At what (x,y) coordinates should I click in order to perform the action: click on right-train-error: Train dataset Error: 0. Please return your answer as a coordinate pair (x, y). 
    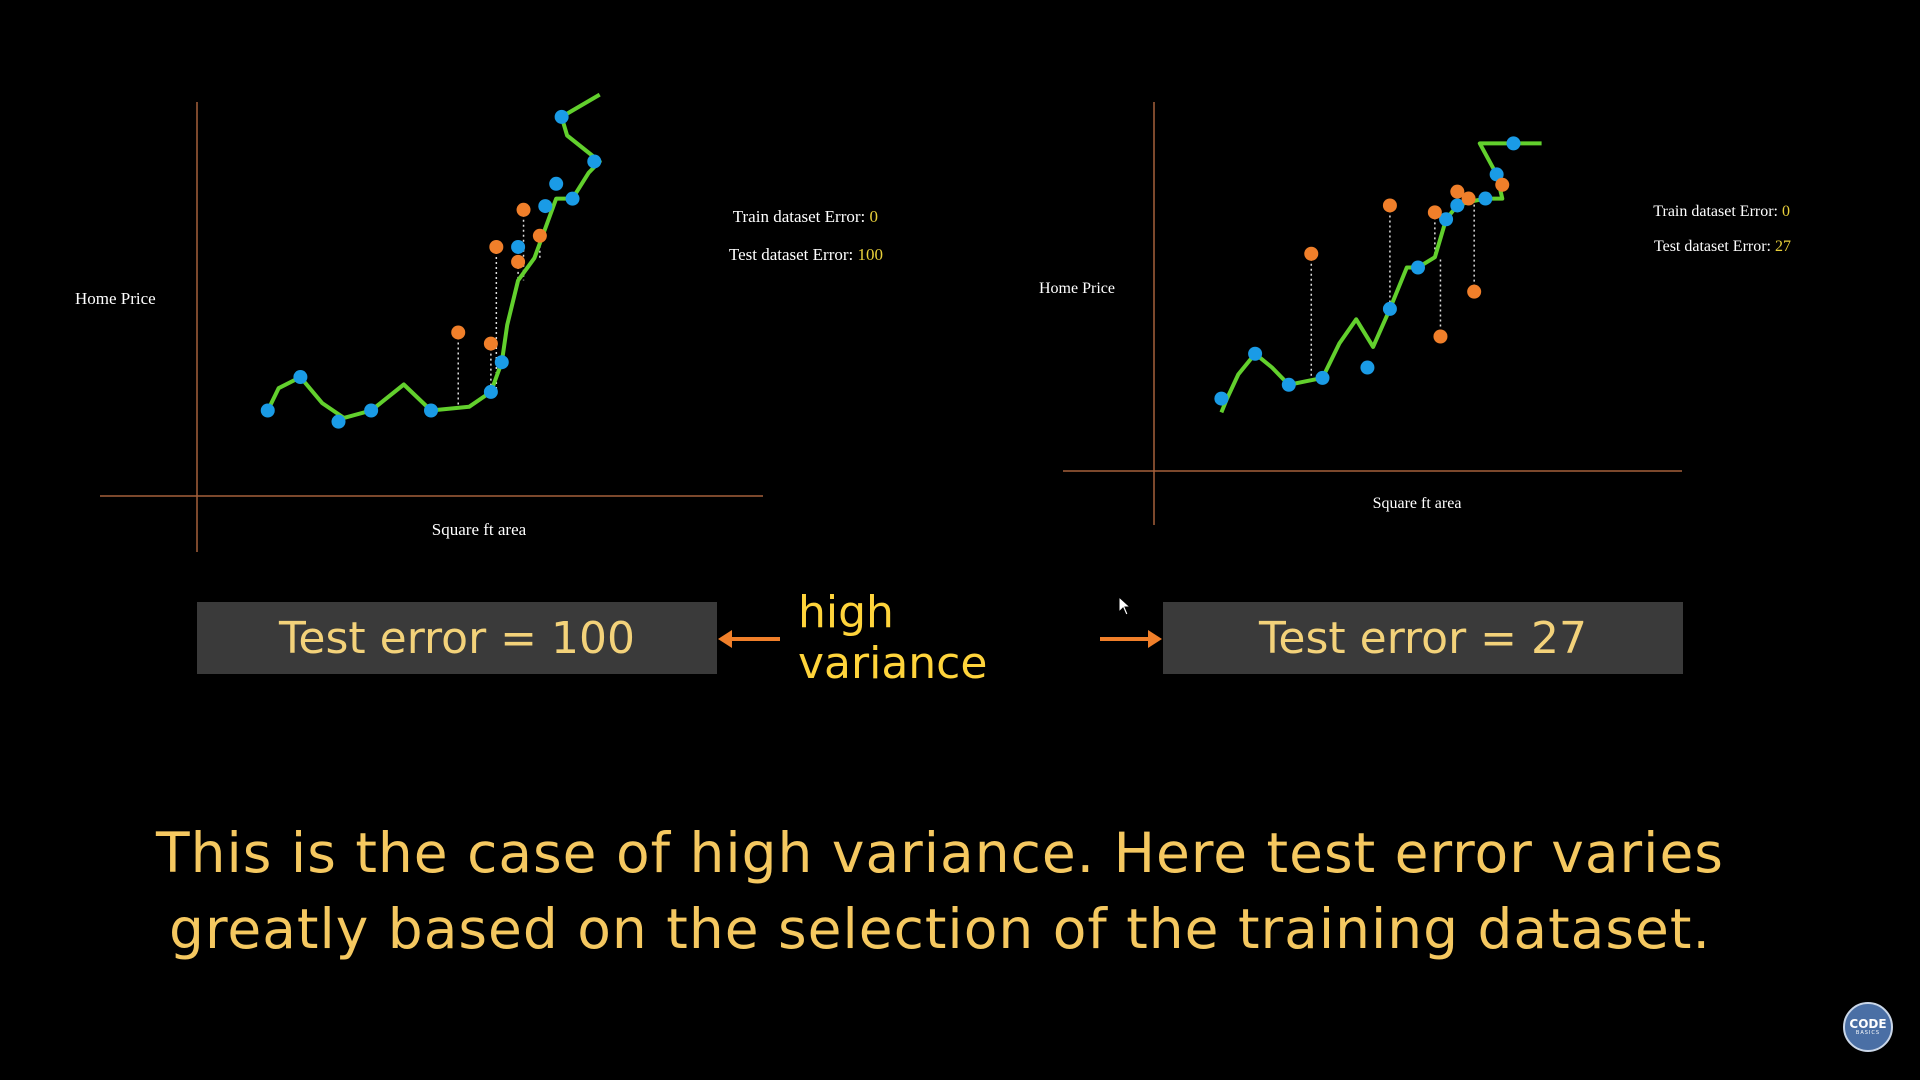
    Looking at the image, I should click on (1721, 211).